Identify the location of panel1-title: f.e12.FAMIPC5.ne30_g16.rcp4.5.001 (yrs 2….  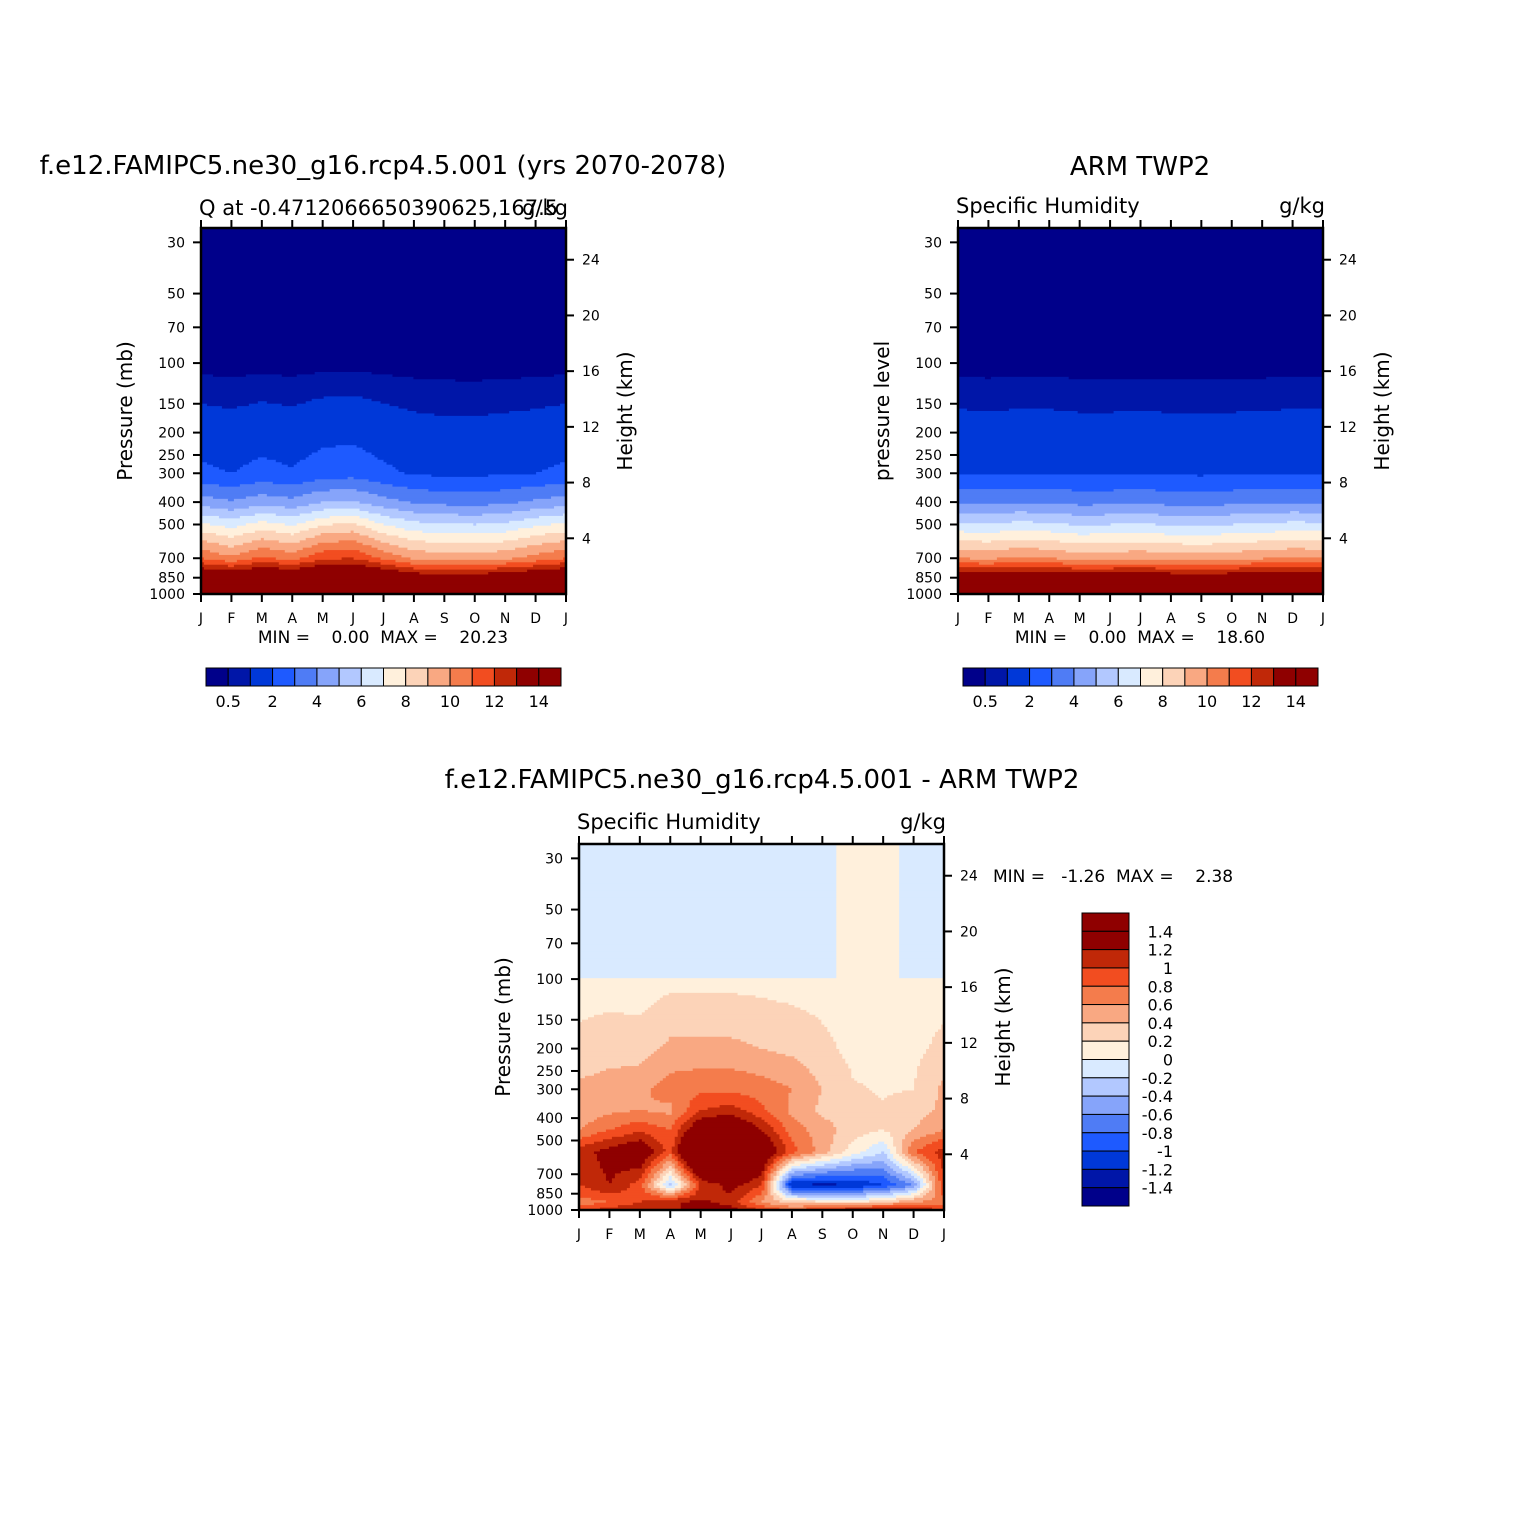
(383, 166).